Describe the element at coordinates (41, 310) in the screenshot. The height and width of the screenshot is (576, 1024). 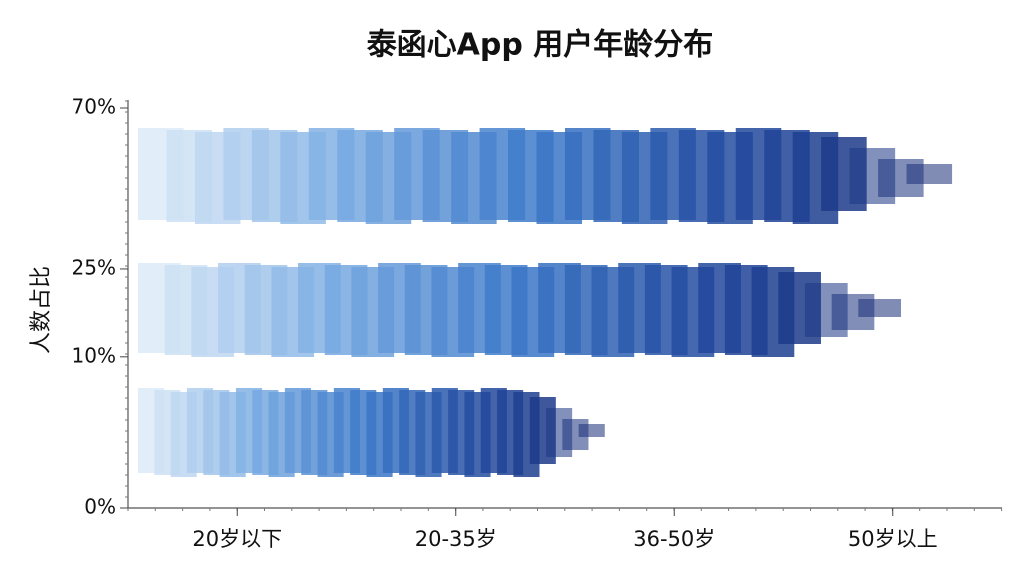
I see `y-axis-label: 人数占比` at that location.